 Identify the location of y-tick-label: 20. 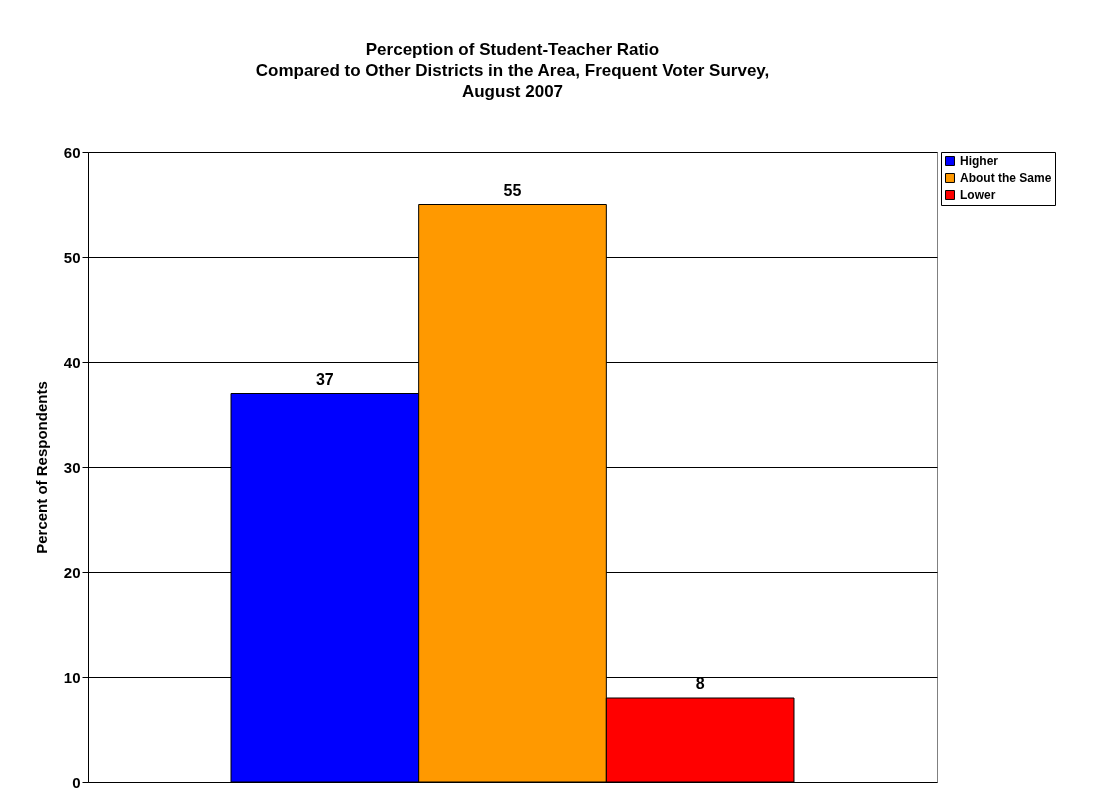
(72, 572).